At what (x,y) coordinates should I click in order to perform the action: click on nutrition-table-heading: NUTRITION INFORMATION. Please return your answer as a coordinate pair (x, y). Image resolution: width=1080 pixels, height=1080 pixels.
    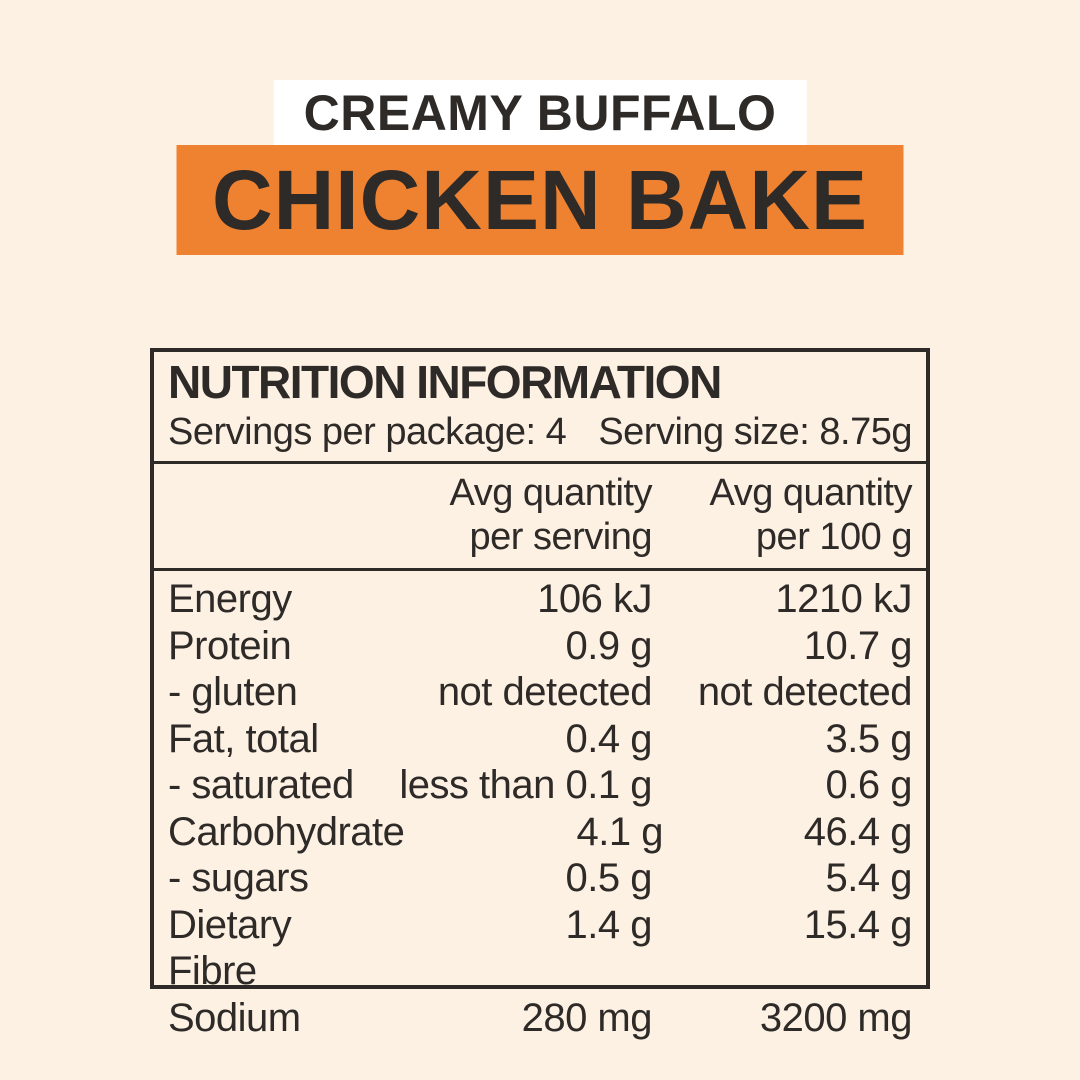
    Looking at the image, I should click on (445, 382).